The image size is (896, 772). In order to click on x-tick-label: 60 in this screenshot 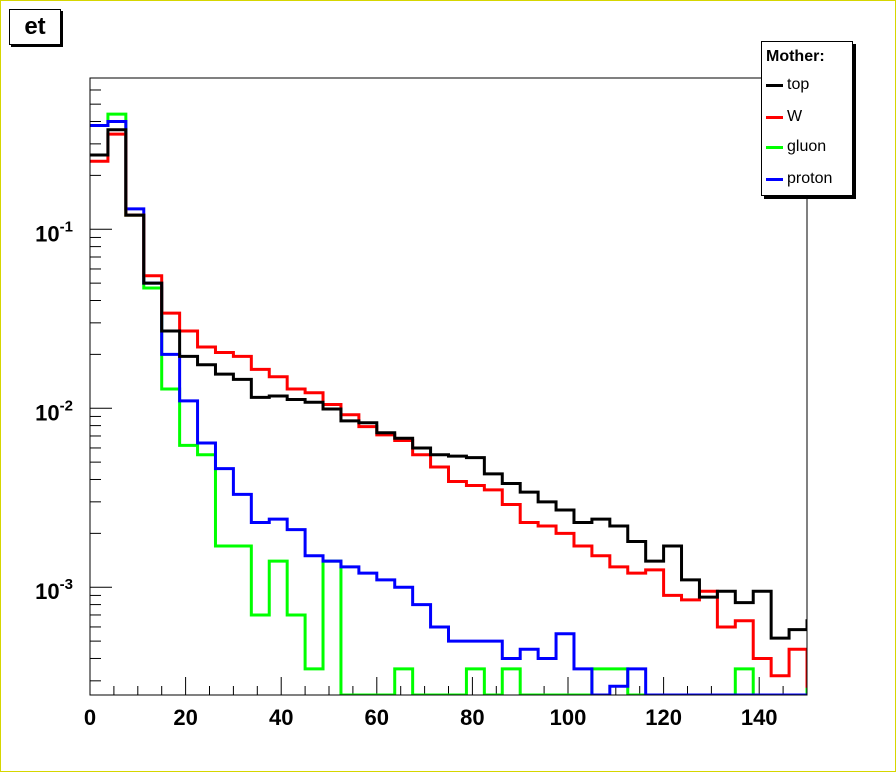, I will do `click(377, 717)`.